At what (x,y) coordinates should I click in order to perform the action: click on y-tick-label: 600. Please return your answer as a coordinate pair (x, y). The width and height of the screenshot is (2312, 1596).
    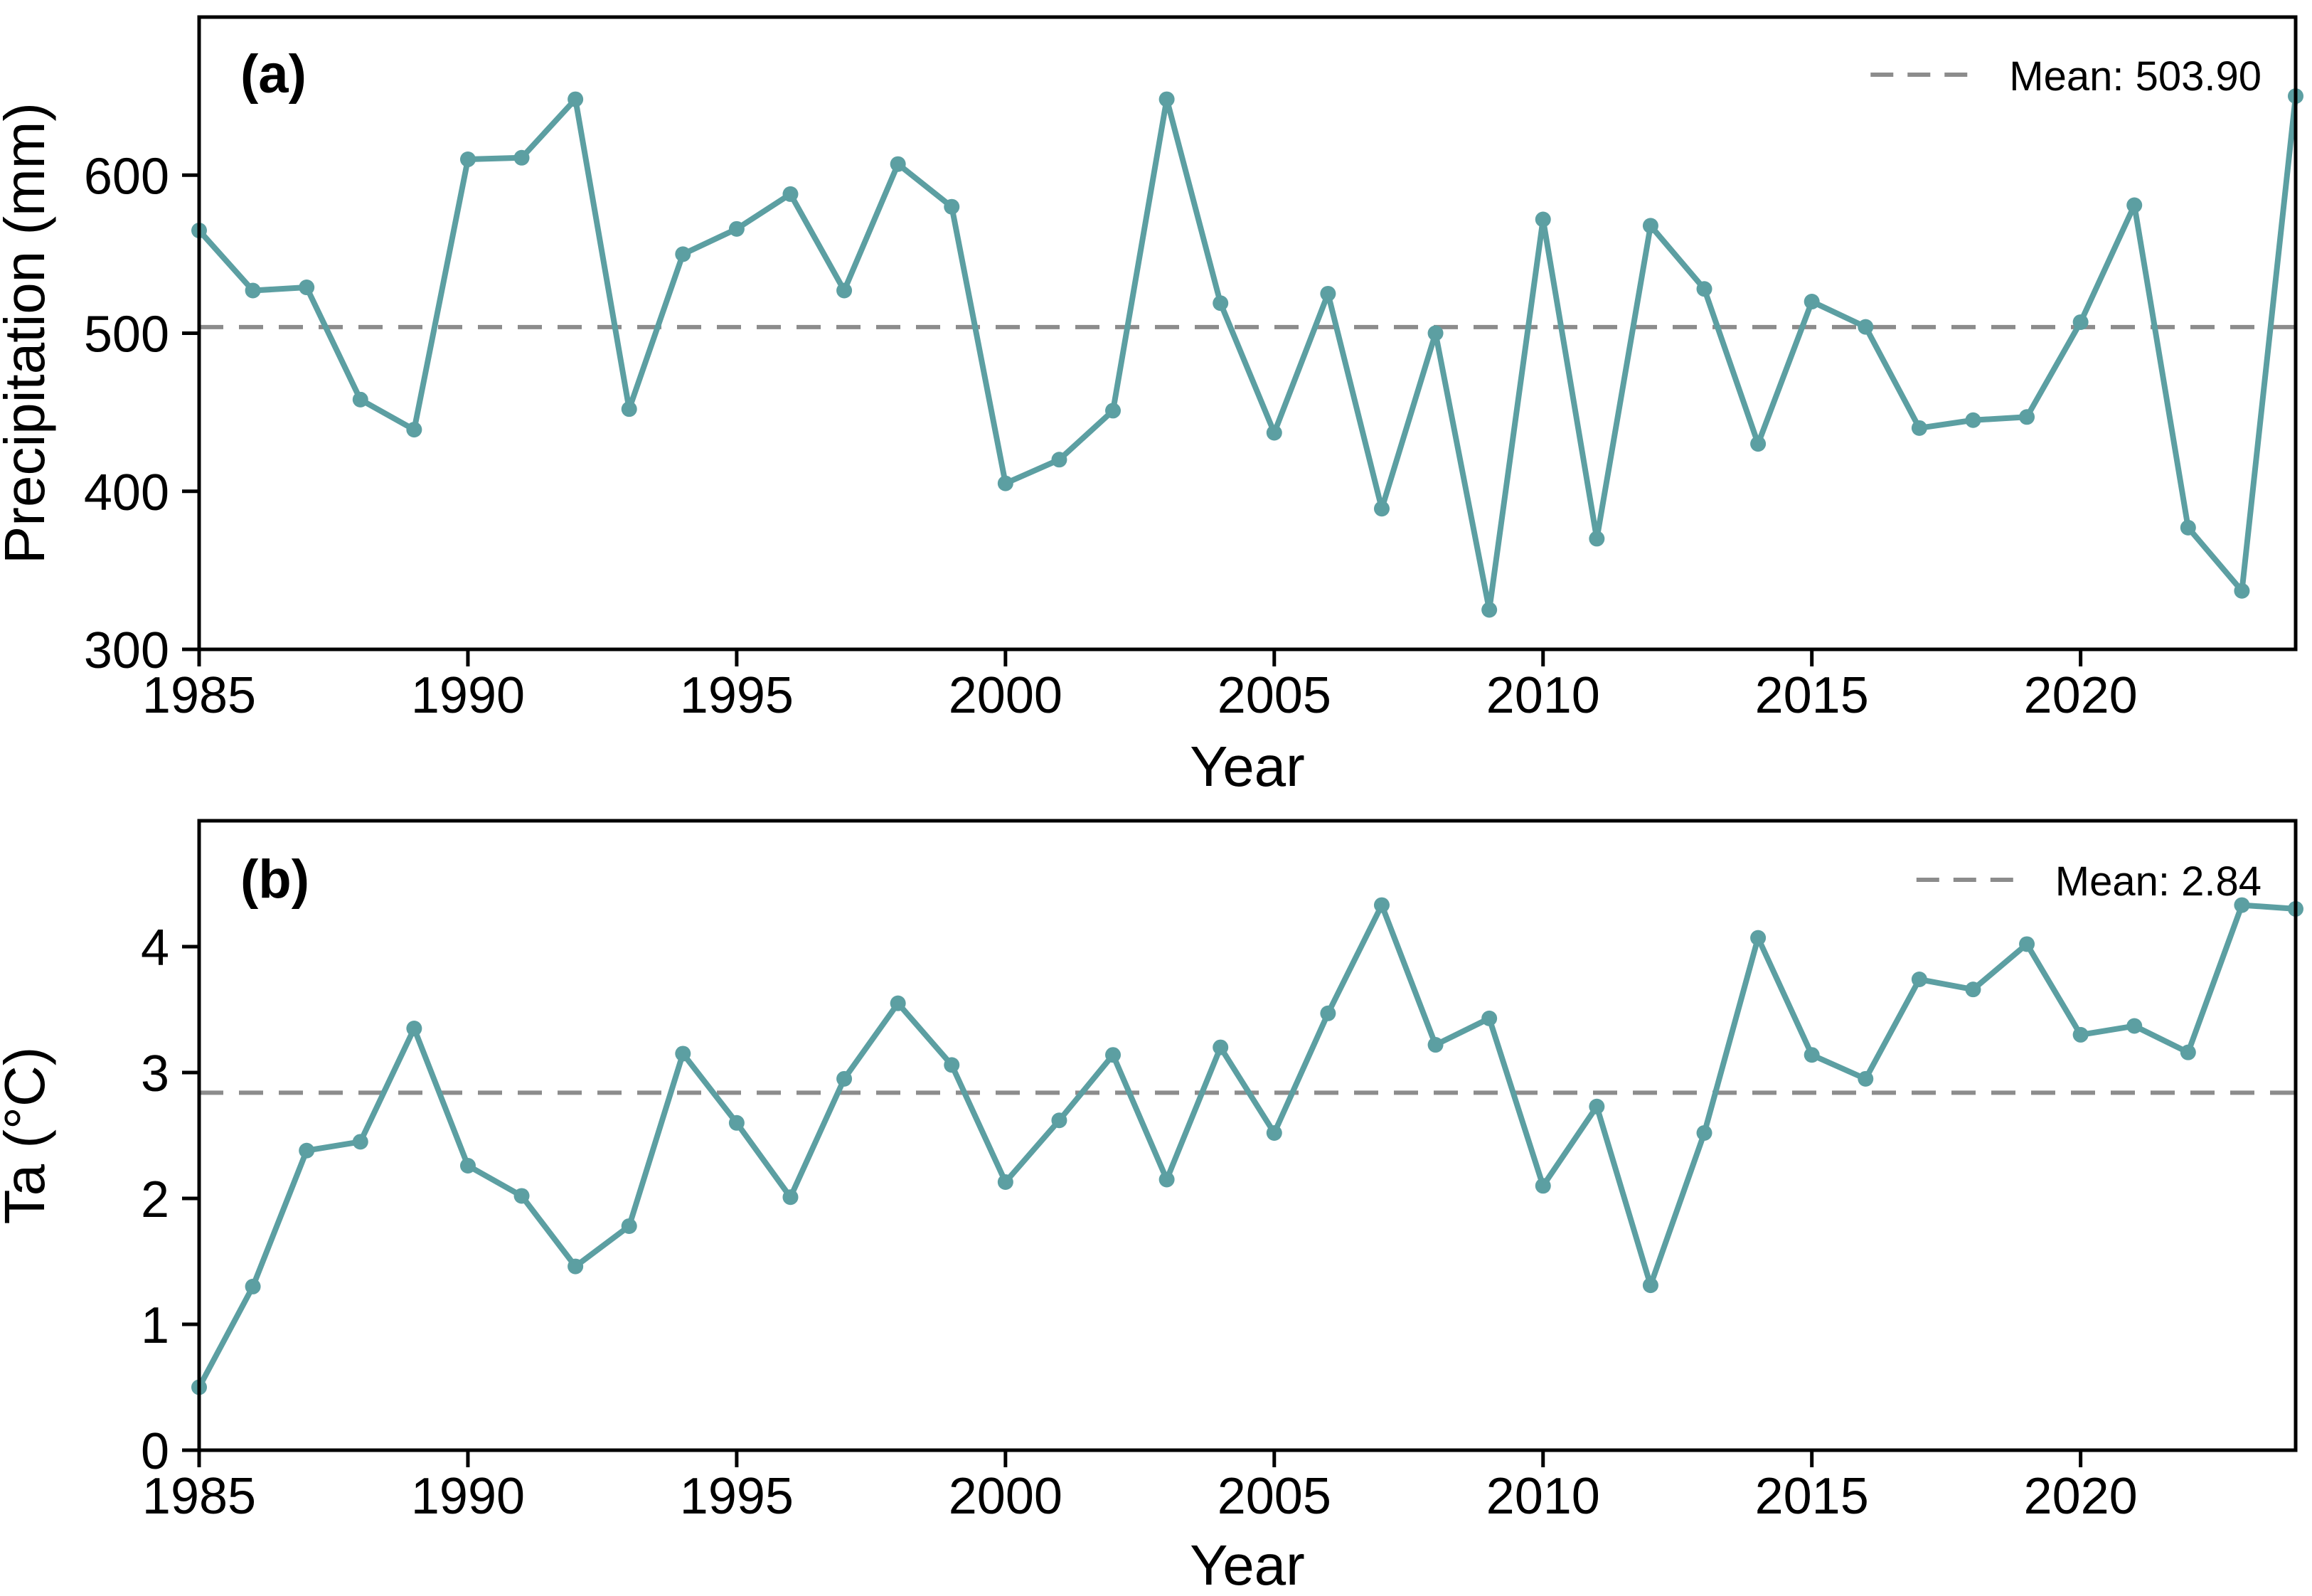
    Looking at the image, I should click on (127, 176).